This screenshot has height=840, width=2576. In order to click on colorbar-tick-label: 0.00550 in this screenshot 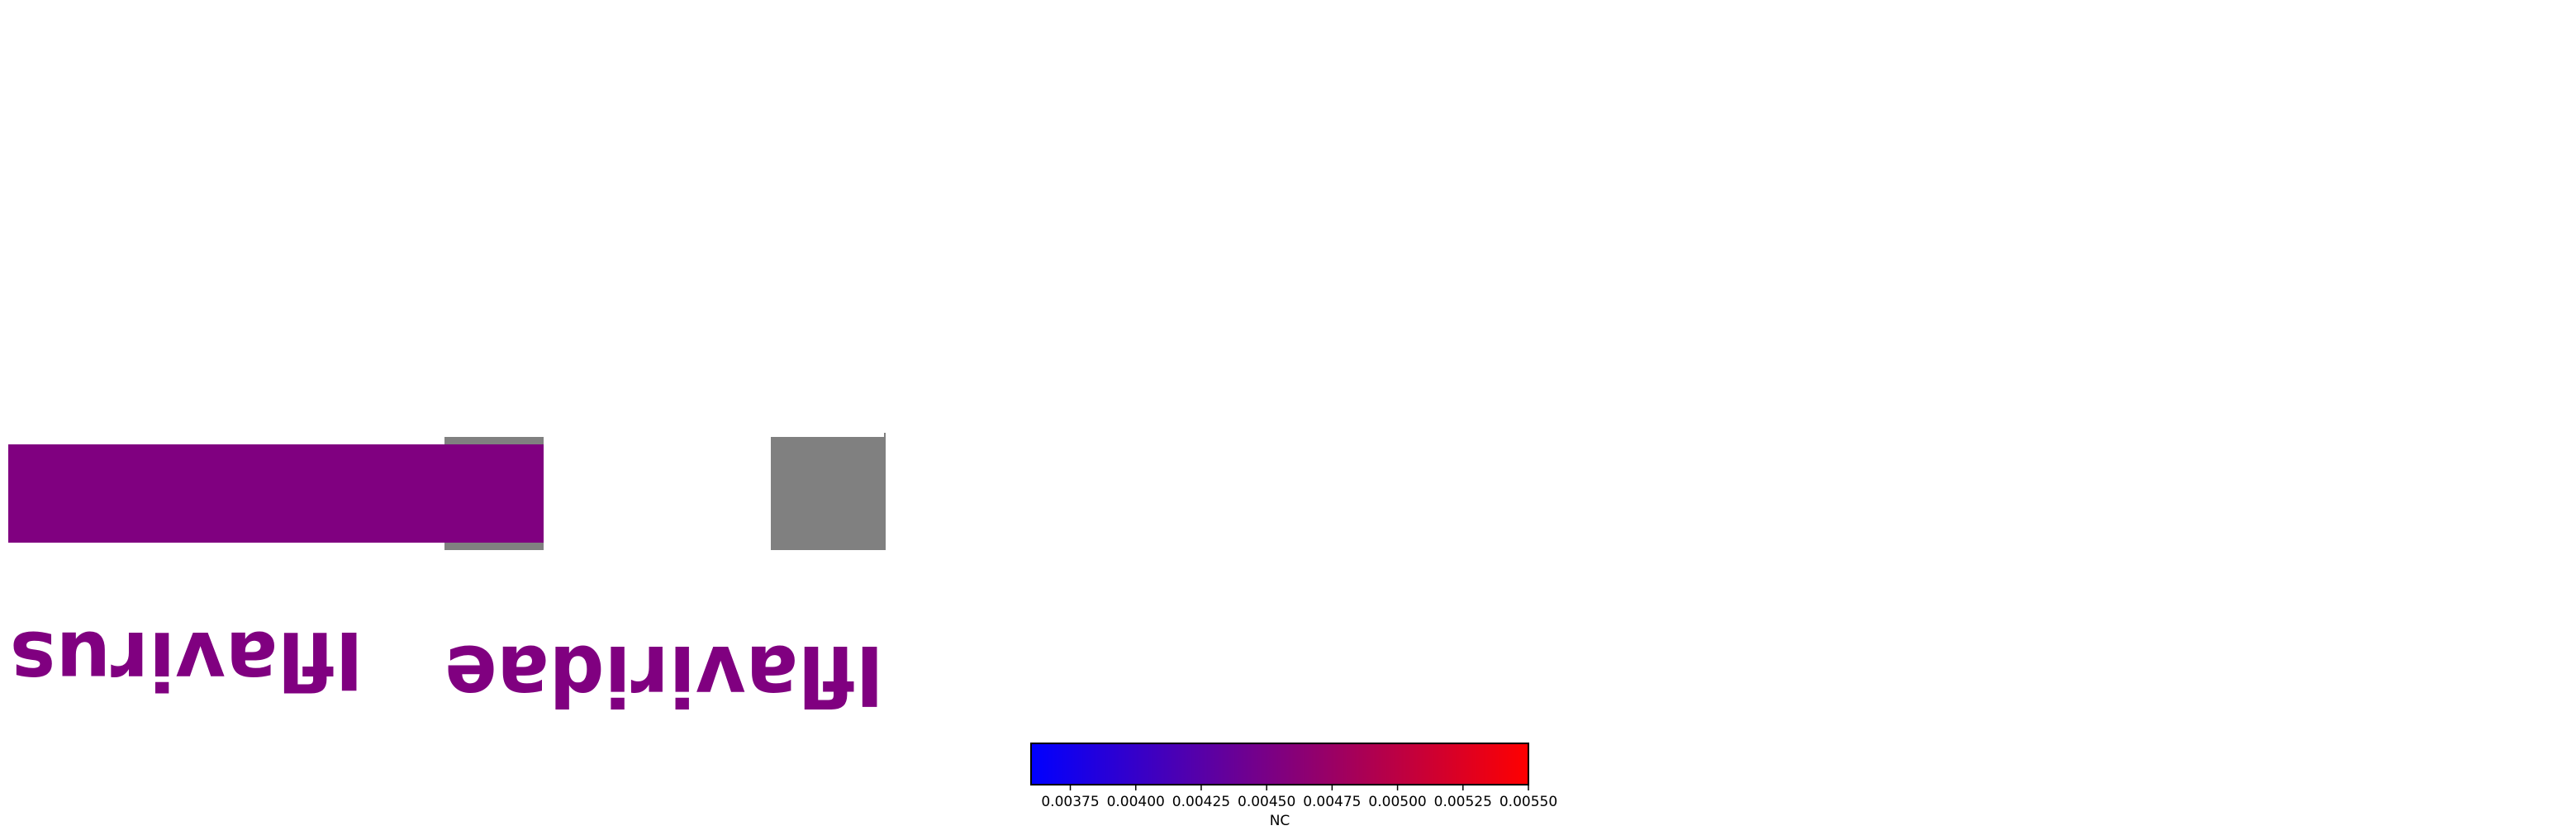, I will do `click(1528, 802)`.